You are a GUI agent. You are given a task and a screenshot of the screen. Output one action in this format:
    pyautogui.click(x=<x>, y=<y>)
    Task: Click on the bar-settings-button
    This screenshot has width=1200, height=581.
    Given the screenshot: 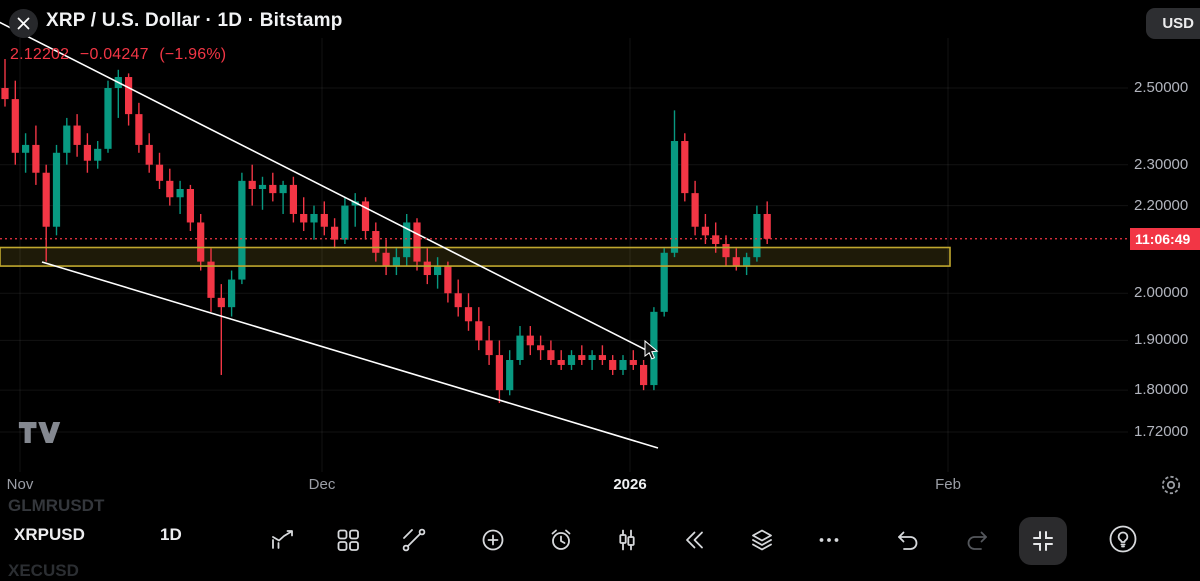 What is the action you would take?
    pyautogui.click(x=627, y=540)
    